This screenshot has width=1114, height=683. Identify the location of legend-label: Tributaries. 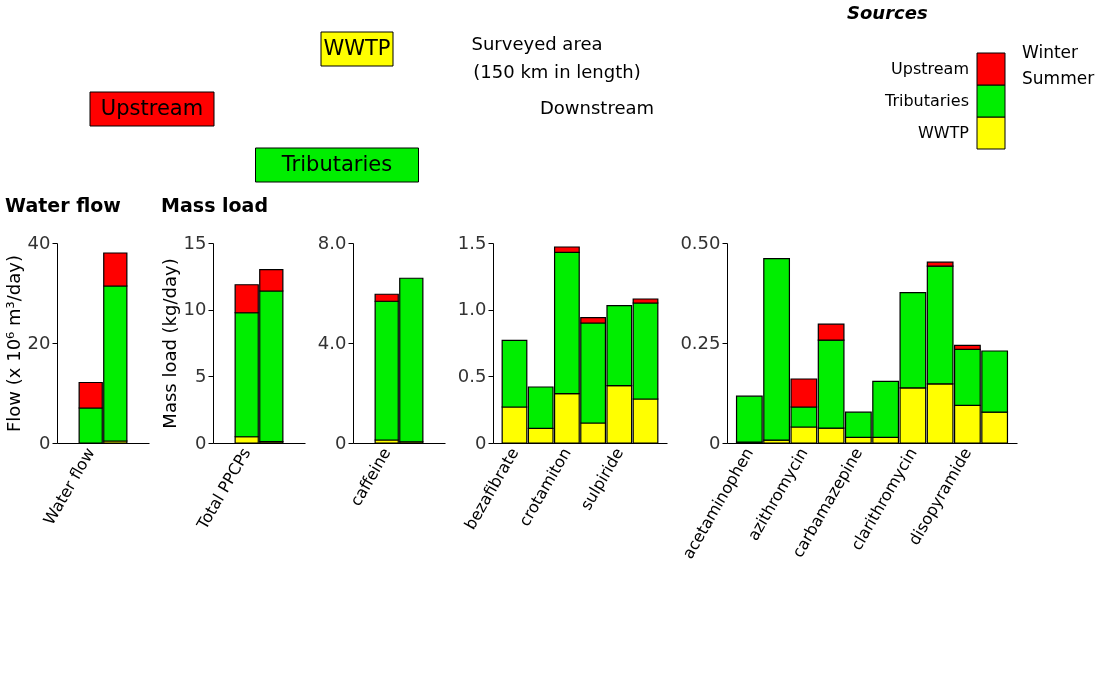
(926, 100).